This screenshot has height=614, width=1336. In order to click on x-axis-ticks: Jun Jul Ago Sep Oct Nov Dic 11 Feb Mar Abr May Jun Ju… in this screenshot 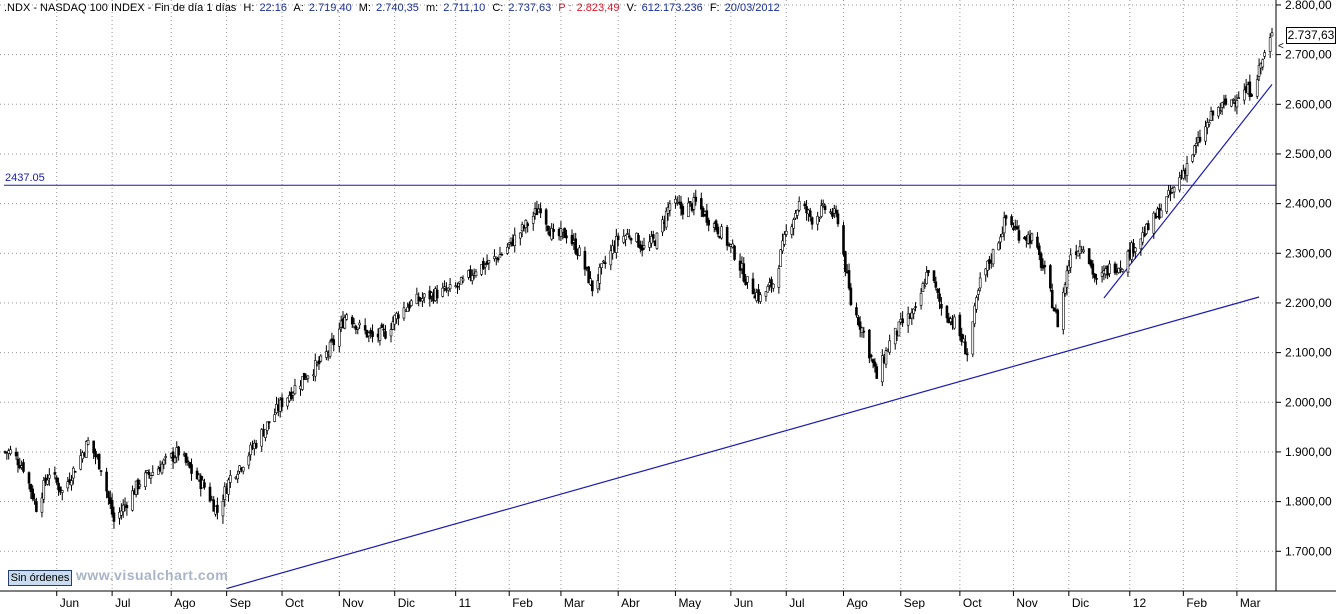, I will do `click(658, 600)`.